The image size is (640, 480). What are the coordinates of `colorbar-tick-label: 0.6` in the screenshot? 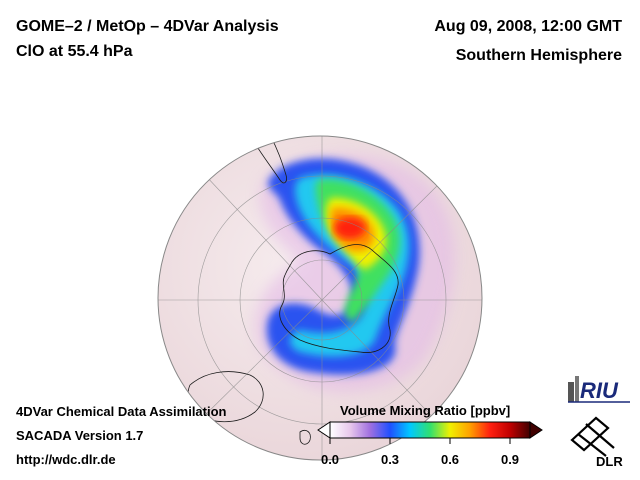 It's located at (450, 459).